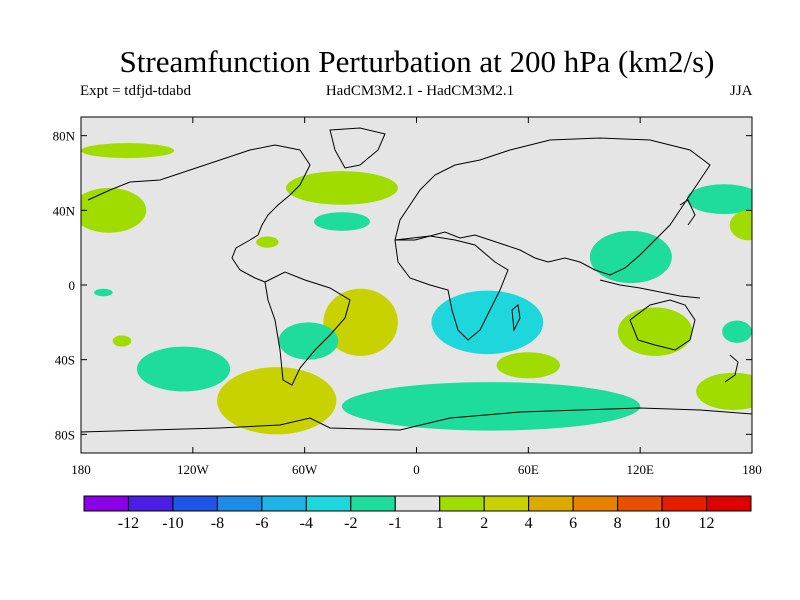 The height and width of the screenshot is (600, 800). What do you see at coordinates (395, 523) in the screenshot?
I see `colorbar-label: -1` at bounding box center [395, 523].